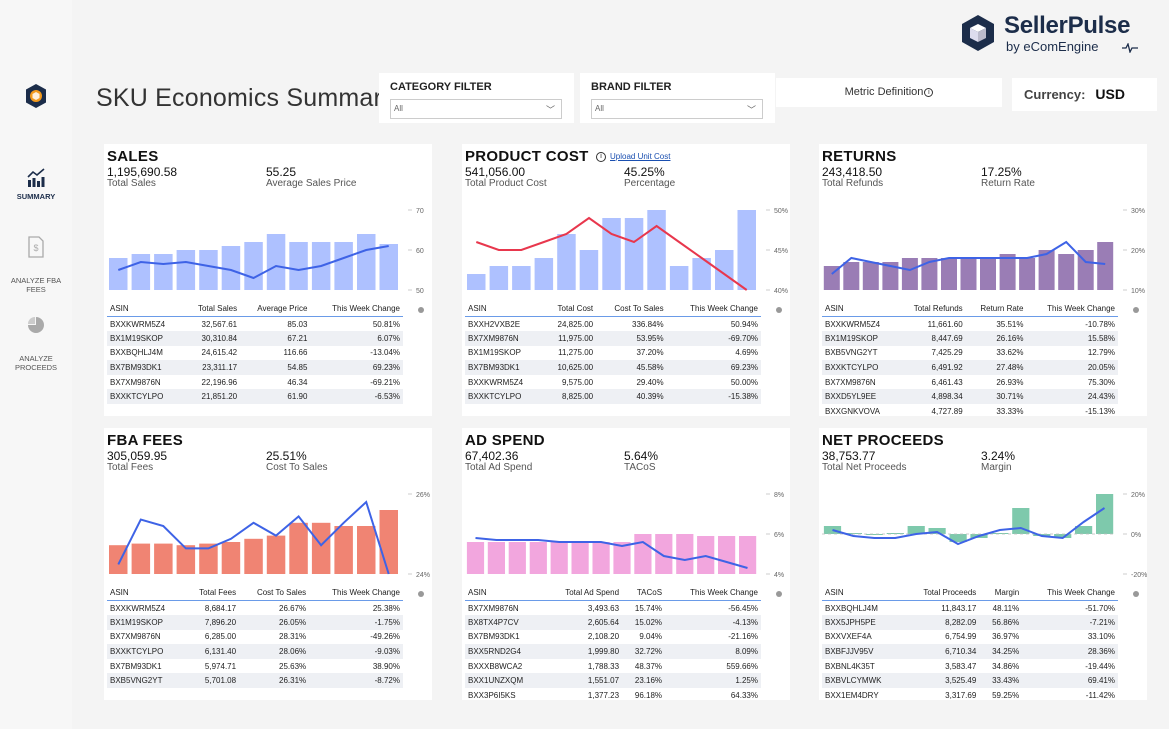  Describe the element at coordinates (969, 526) in the screenshot. I see `proceeds-trend-line` at that location.